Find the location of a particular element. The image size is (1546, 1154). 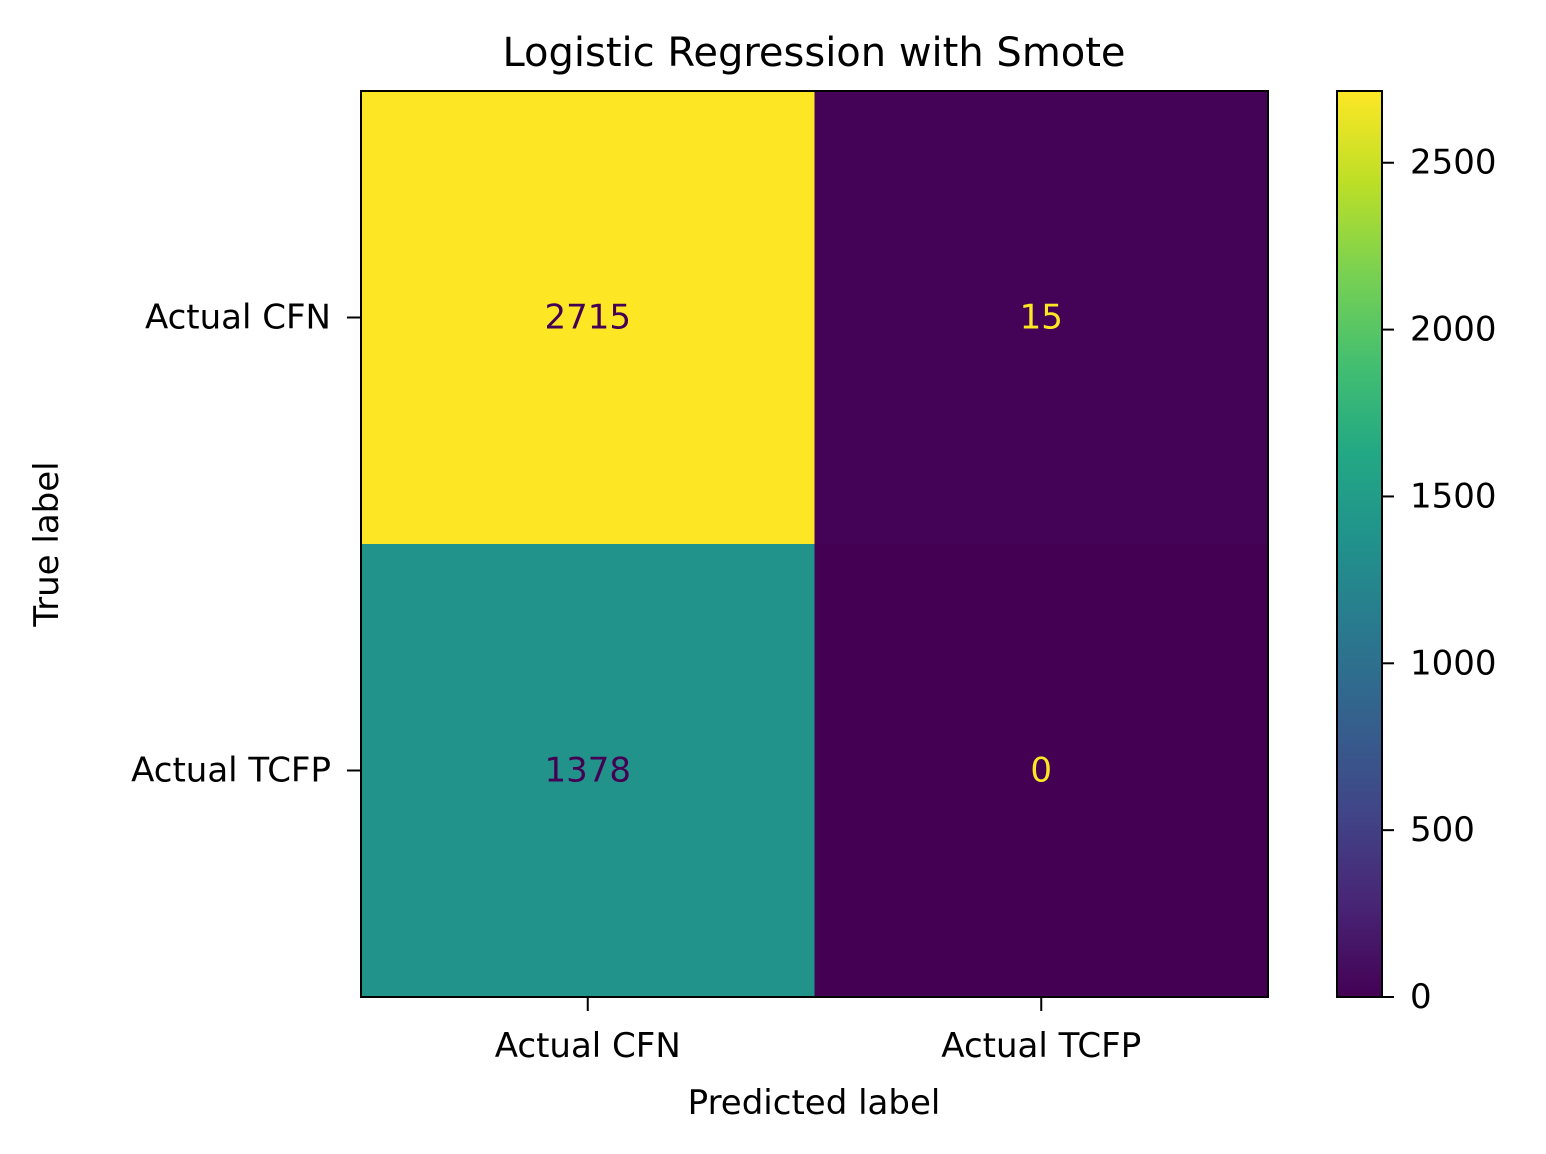

cell-value-label: 1378 is located at coordinates (587, 771).